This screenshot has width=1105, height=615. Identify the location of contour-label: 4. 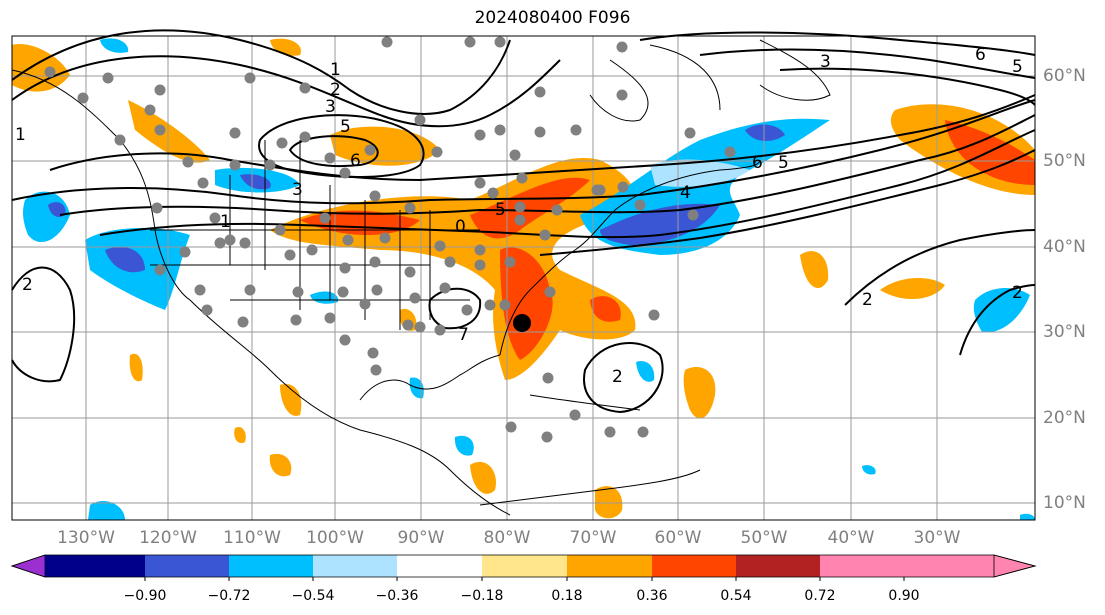
(685, 193).